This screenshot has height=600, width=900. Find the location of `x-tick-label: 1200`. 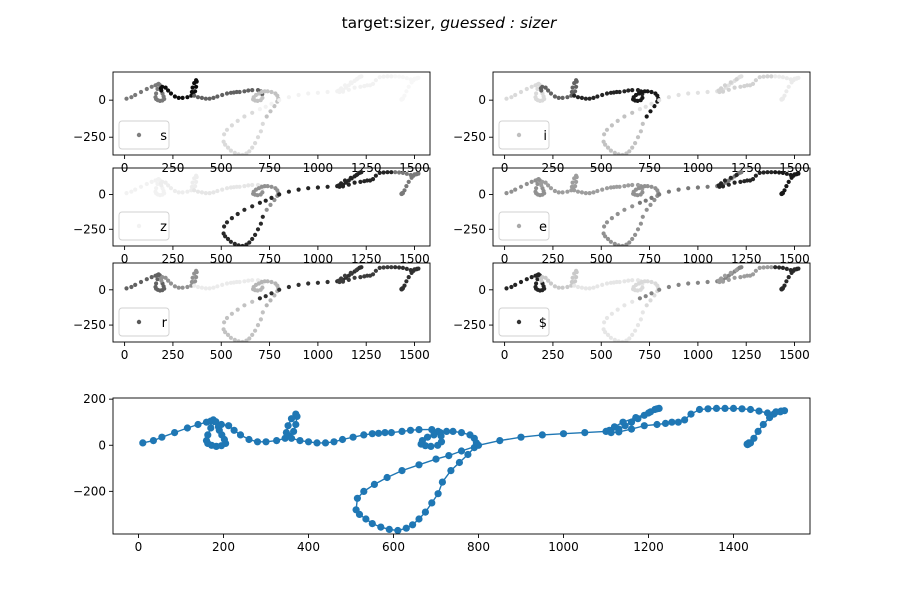

x-tick-label: 1200 is located at coordinates (648, 547).